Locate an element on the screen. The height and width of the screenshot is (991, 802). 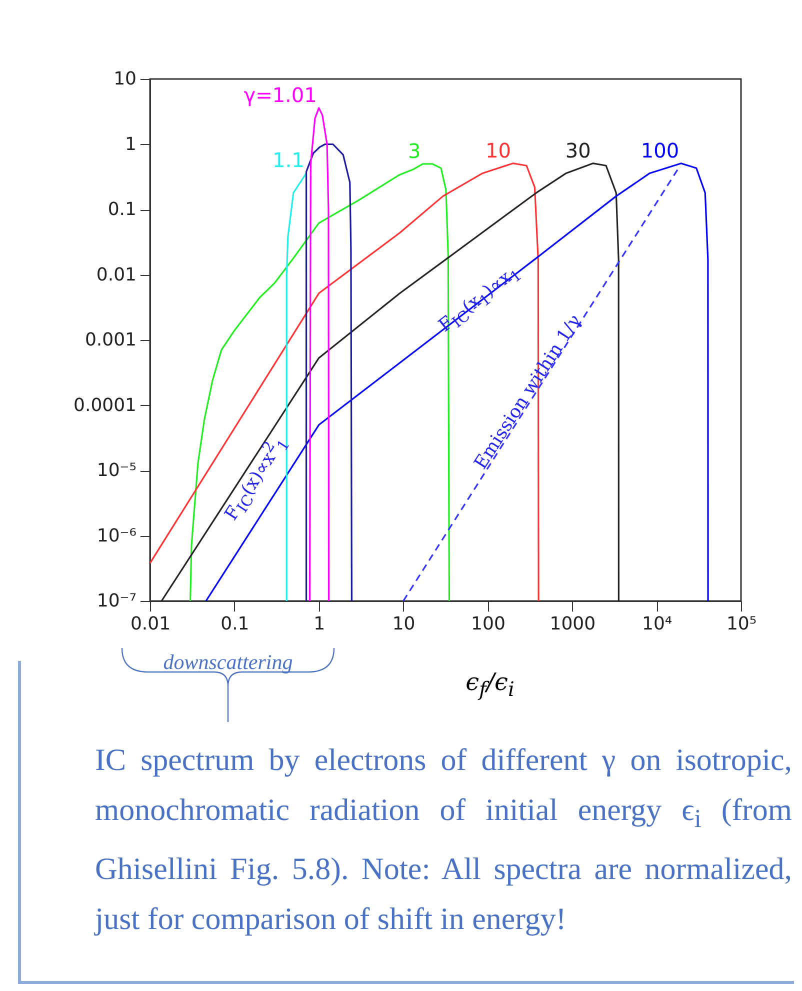
y-tick-label: 1 is located at coordinates (130, 144).